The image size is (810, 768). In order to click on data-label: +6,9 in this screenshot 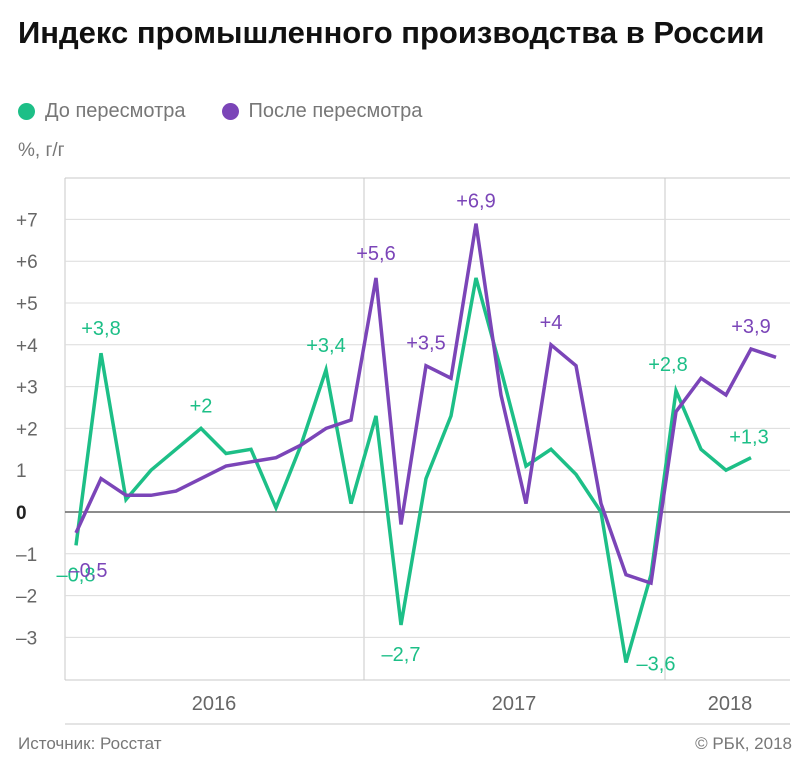, I will do `click(475, 202)`.